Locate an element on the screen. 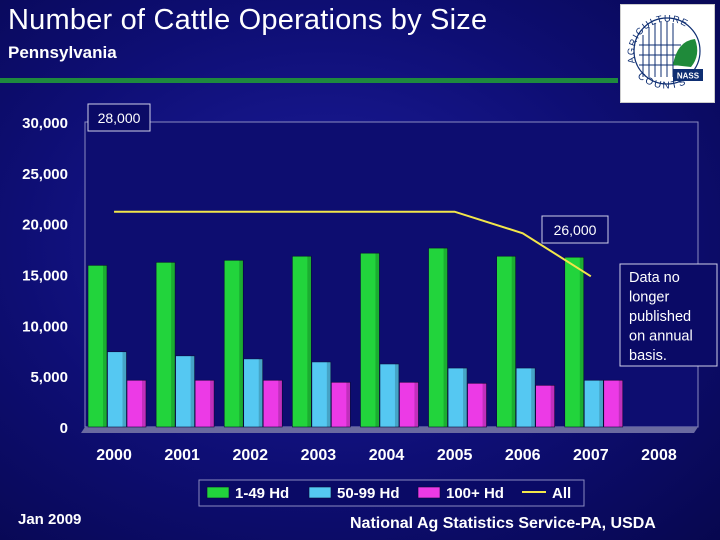  line-all-series is located at coordinates (353, 244).